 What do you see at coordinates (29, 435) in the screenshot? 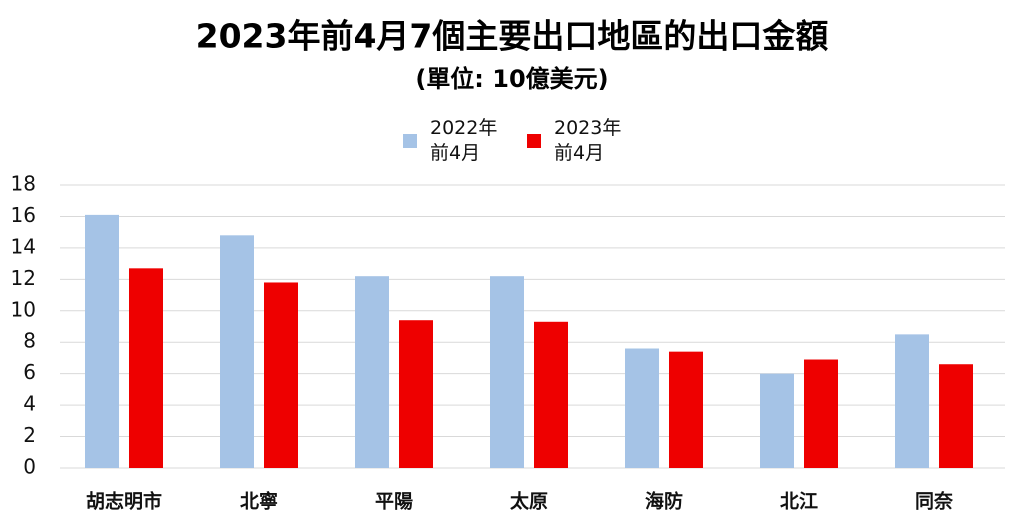
I see `y-tick-label: 2` at bounding box center [29, 435].